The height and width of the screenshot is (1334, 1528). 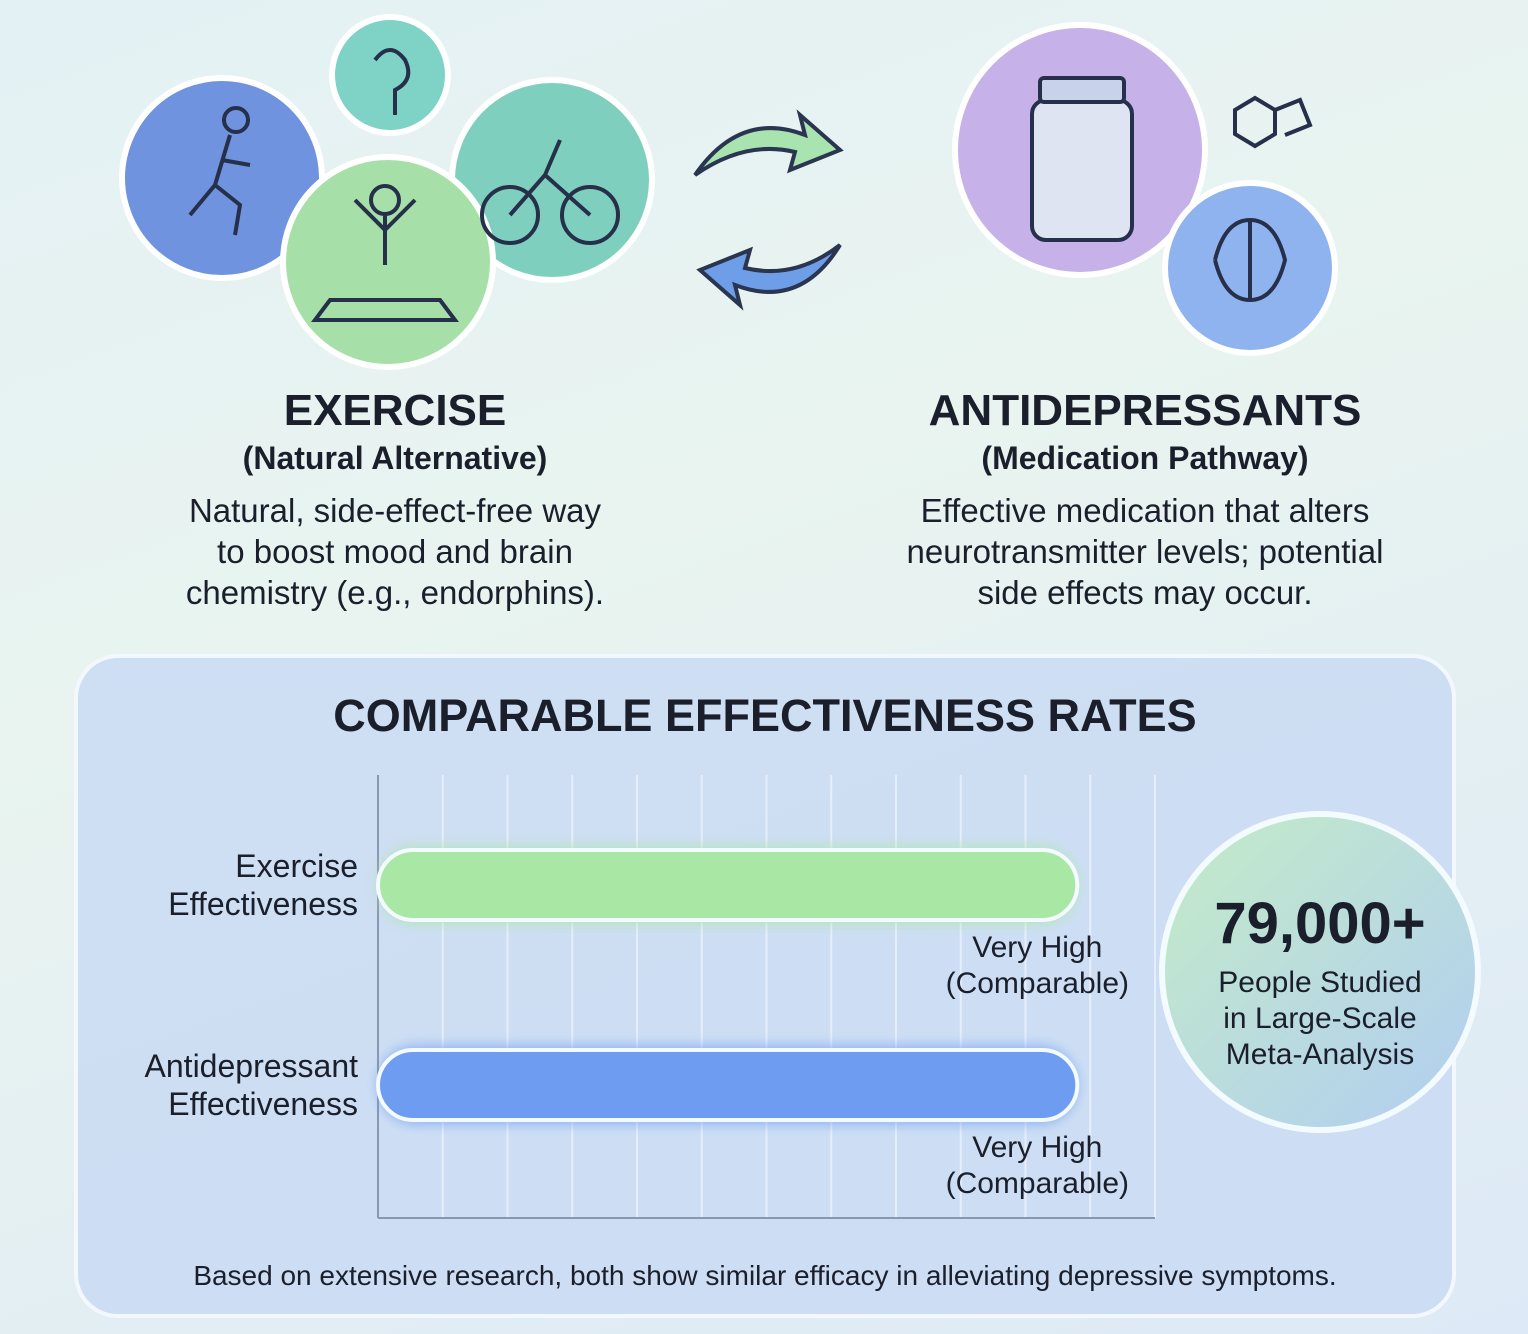 I want to click on antidepressants-title: ANTIDEPRESSANTS, so click(x=1145, y=410).